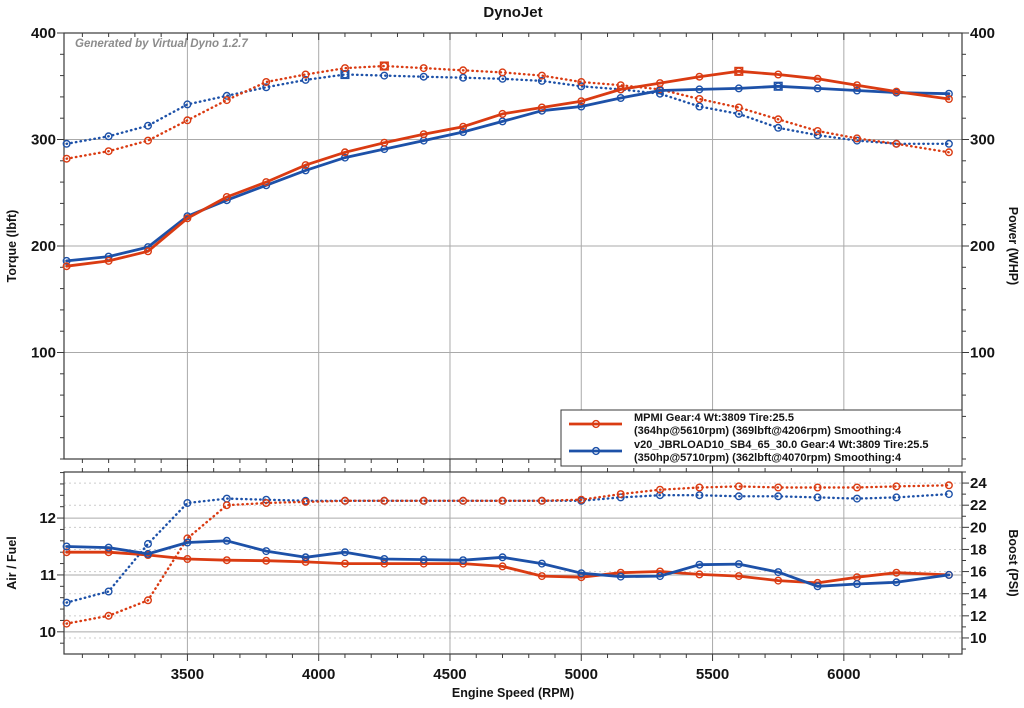 Image resolution: width=1024 pixels, height=708 pixels. What do you see at coordinates (508, 567) in the screenshot?
I see `series-line-mpmi-afr` at bounding box center [508, 567].